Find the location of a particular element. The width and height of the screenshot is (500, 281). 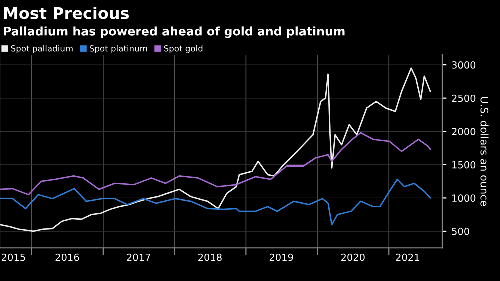

y-tick-label: 500 is located at coordinates (461, 232).